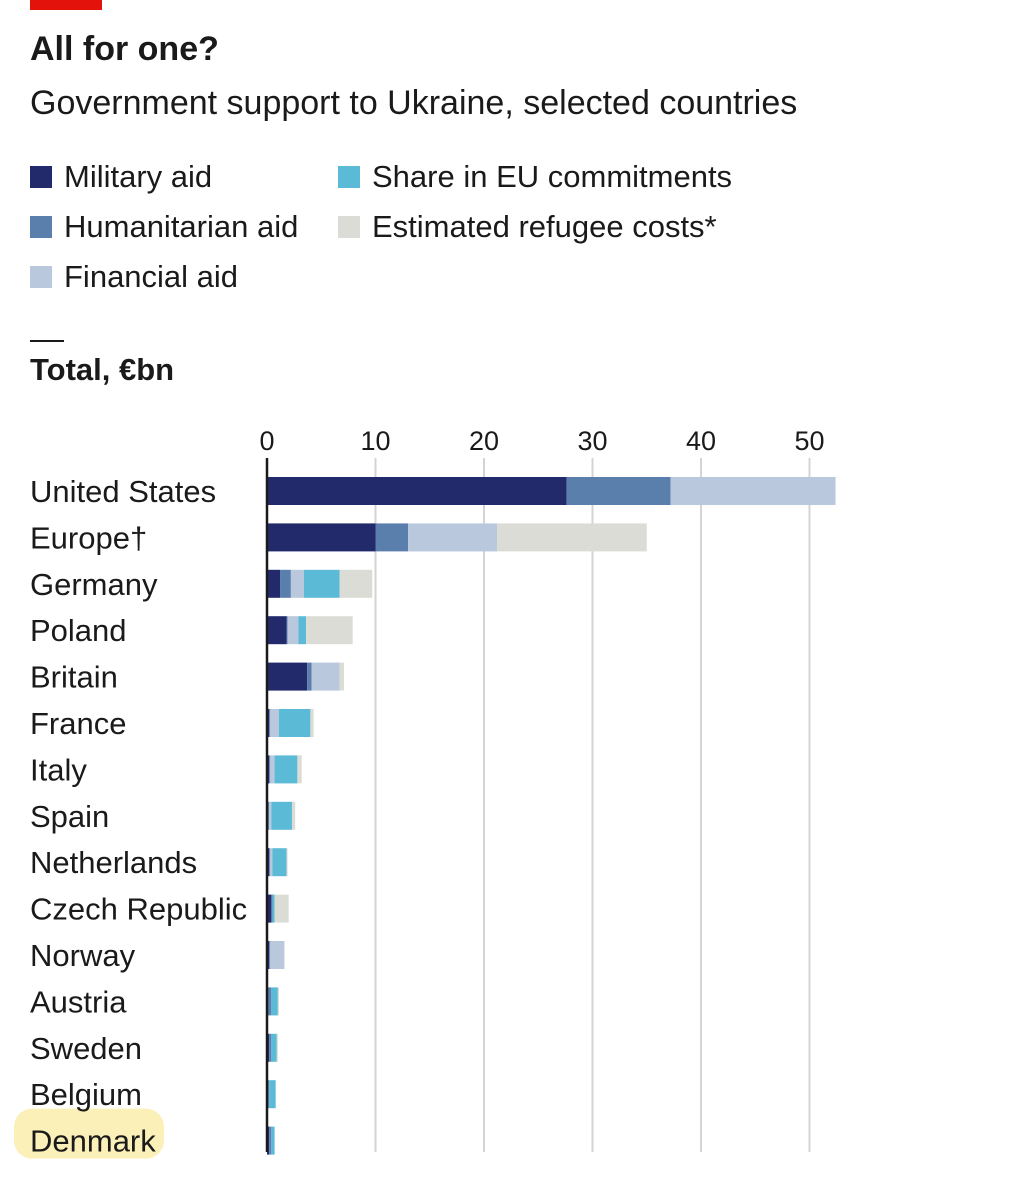  I want to click on legend-item-refugee: Estimated refugee costs*, so click(527, 227).